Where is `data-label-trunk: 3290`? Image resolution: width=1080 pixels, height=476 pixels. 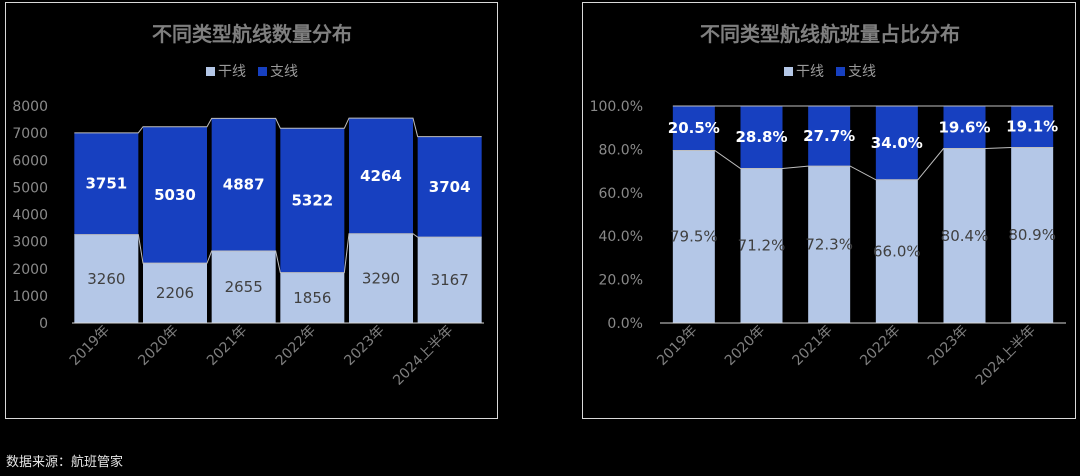 data-label-trunk: 3290 is located at coordinates (381, 278).